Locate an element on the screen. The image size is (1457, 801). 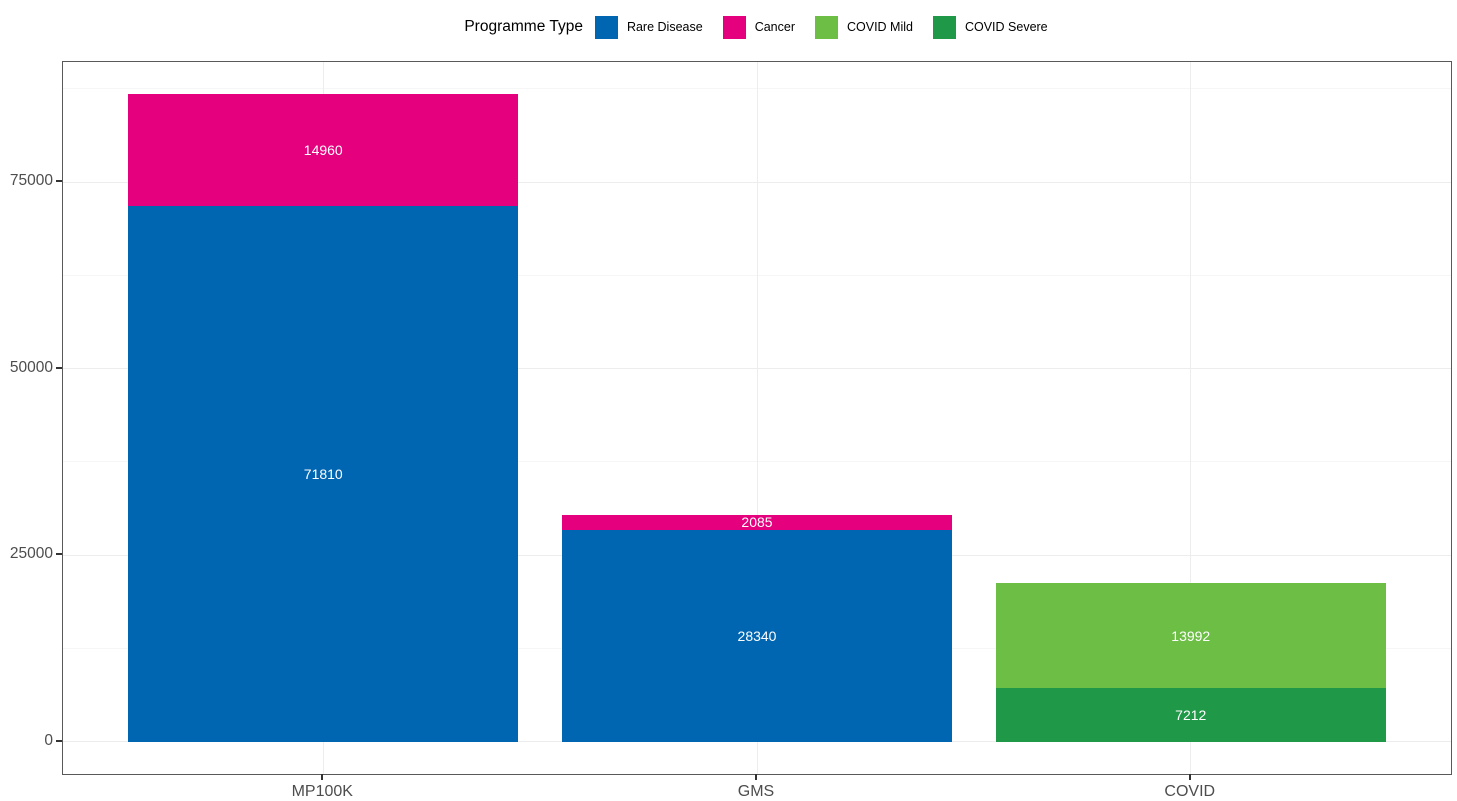
bar-segment-cancer: 2085 is located at coordinates (757, 522).